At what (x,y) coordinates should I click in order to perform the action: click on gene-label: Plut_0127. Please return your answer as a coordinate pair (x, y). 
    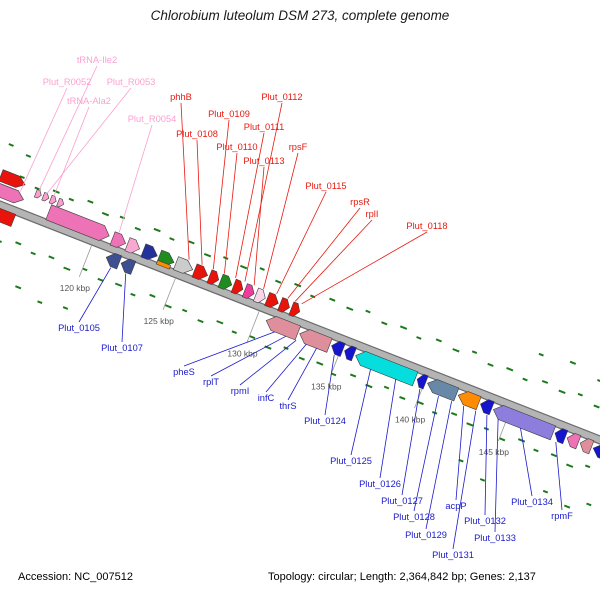
    Looking at the image, I should click on (402, 501).